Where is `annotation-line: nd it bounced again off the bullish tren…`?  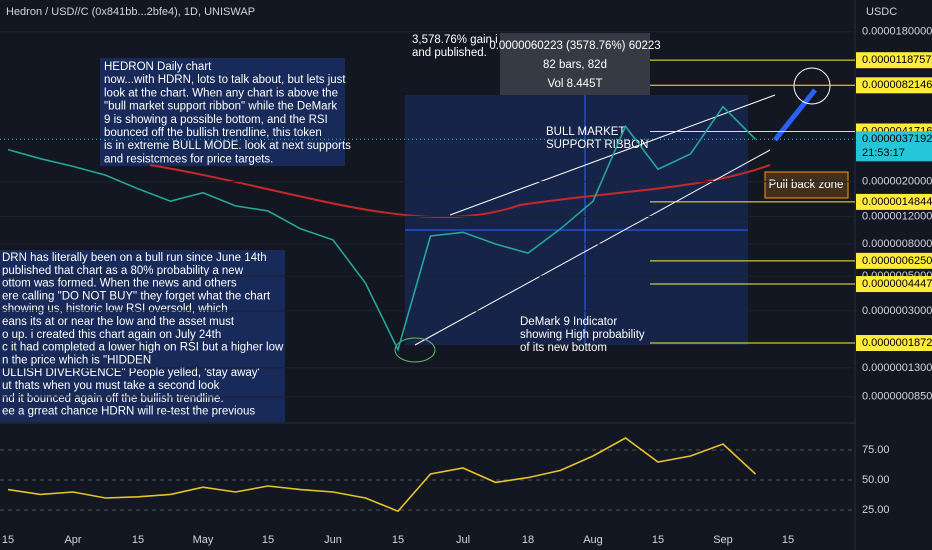
annotation-line: nd it bounced again off the bullish tren… is located at coordinates (113, 399).